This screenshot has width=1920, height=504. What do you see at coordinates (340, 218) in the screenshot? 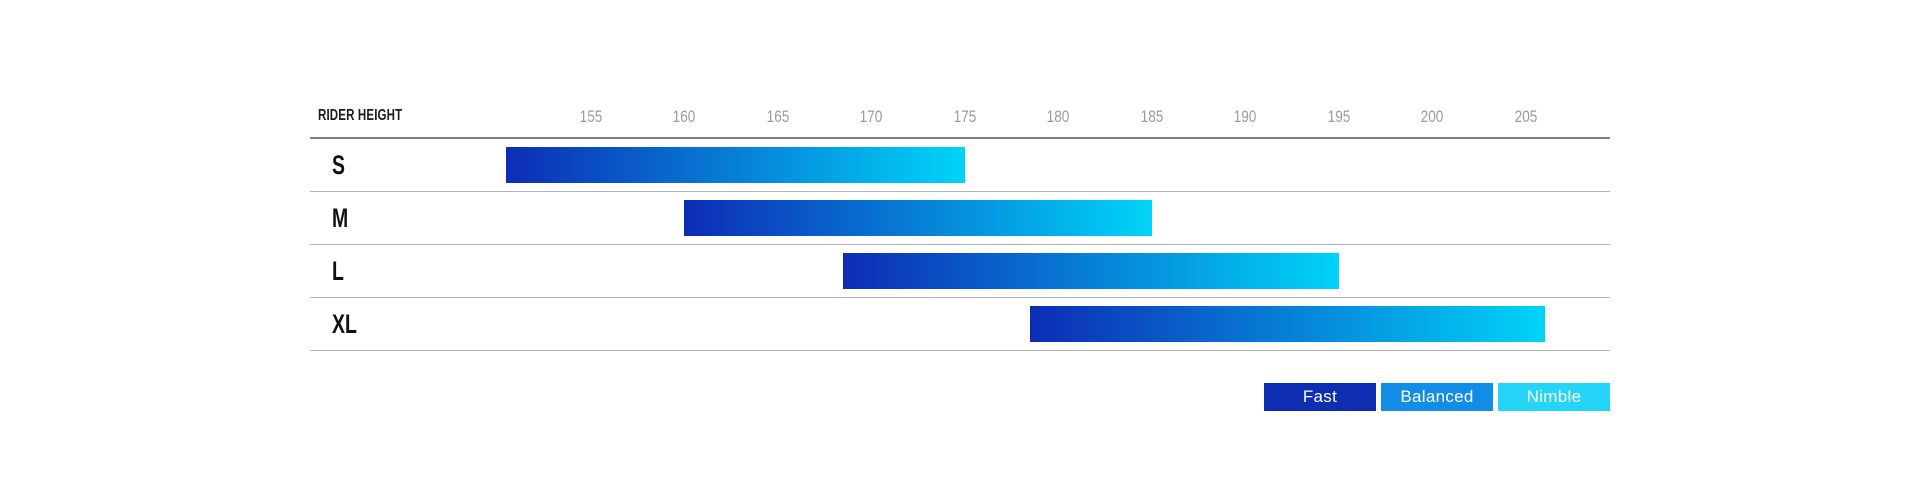
I see `size-label-m: M` at bounding box center [340, 218].